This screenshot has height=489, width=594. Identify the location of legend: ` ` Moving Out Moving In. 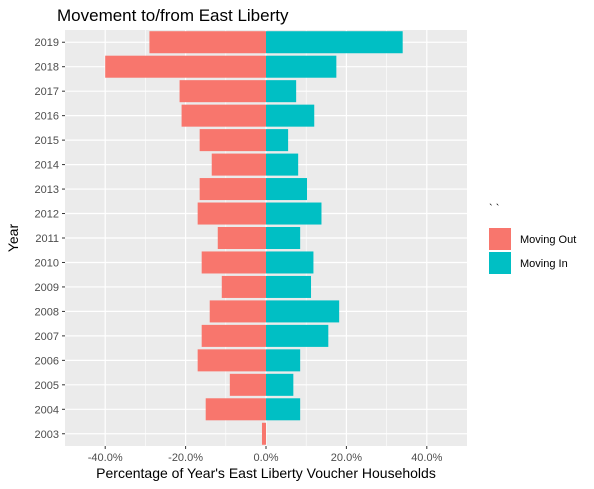
(532, 238).